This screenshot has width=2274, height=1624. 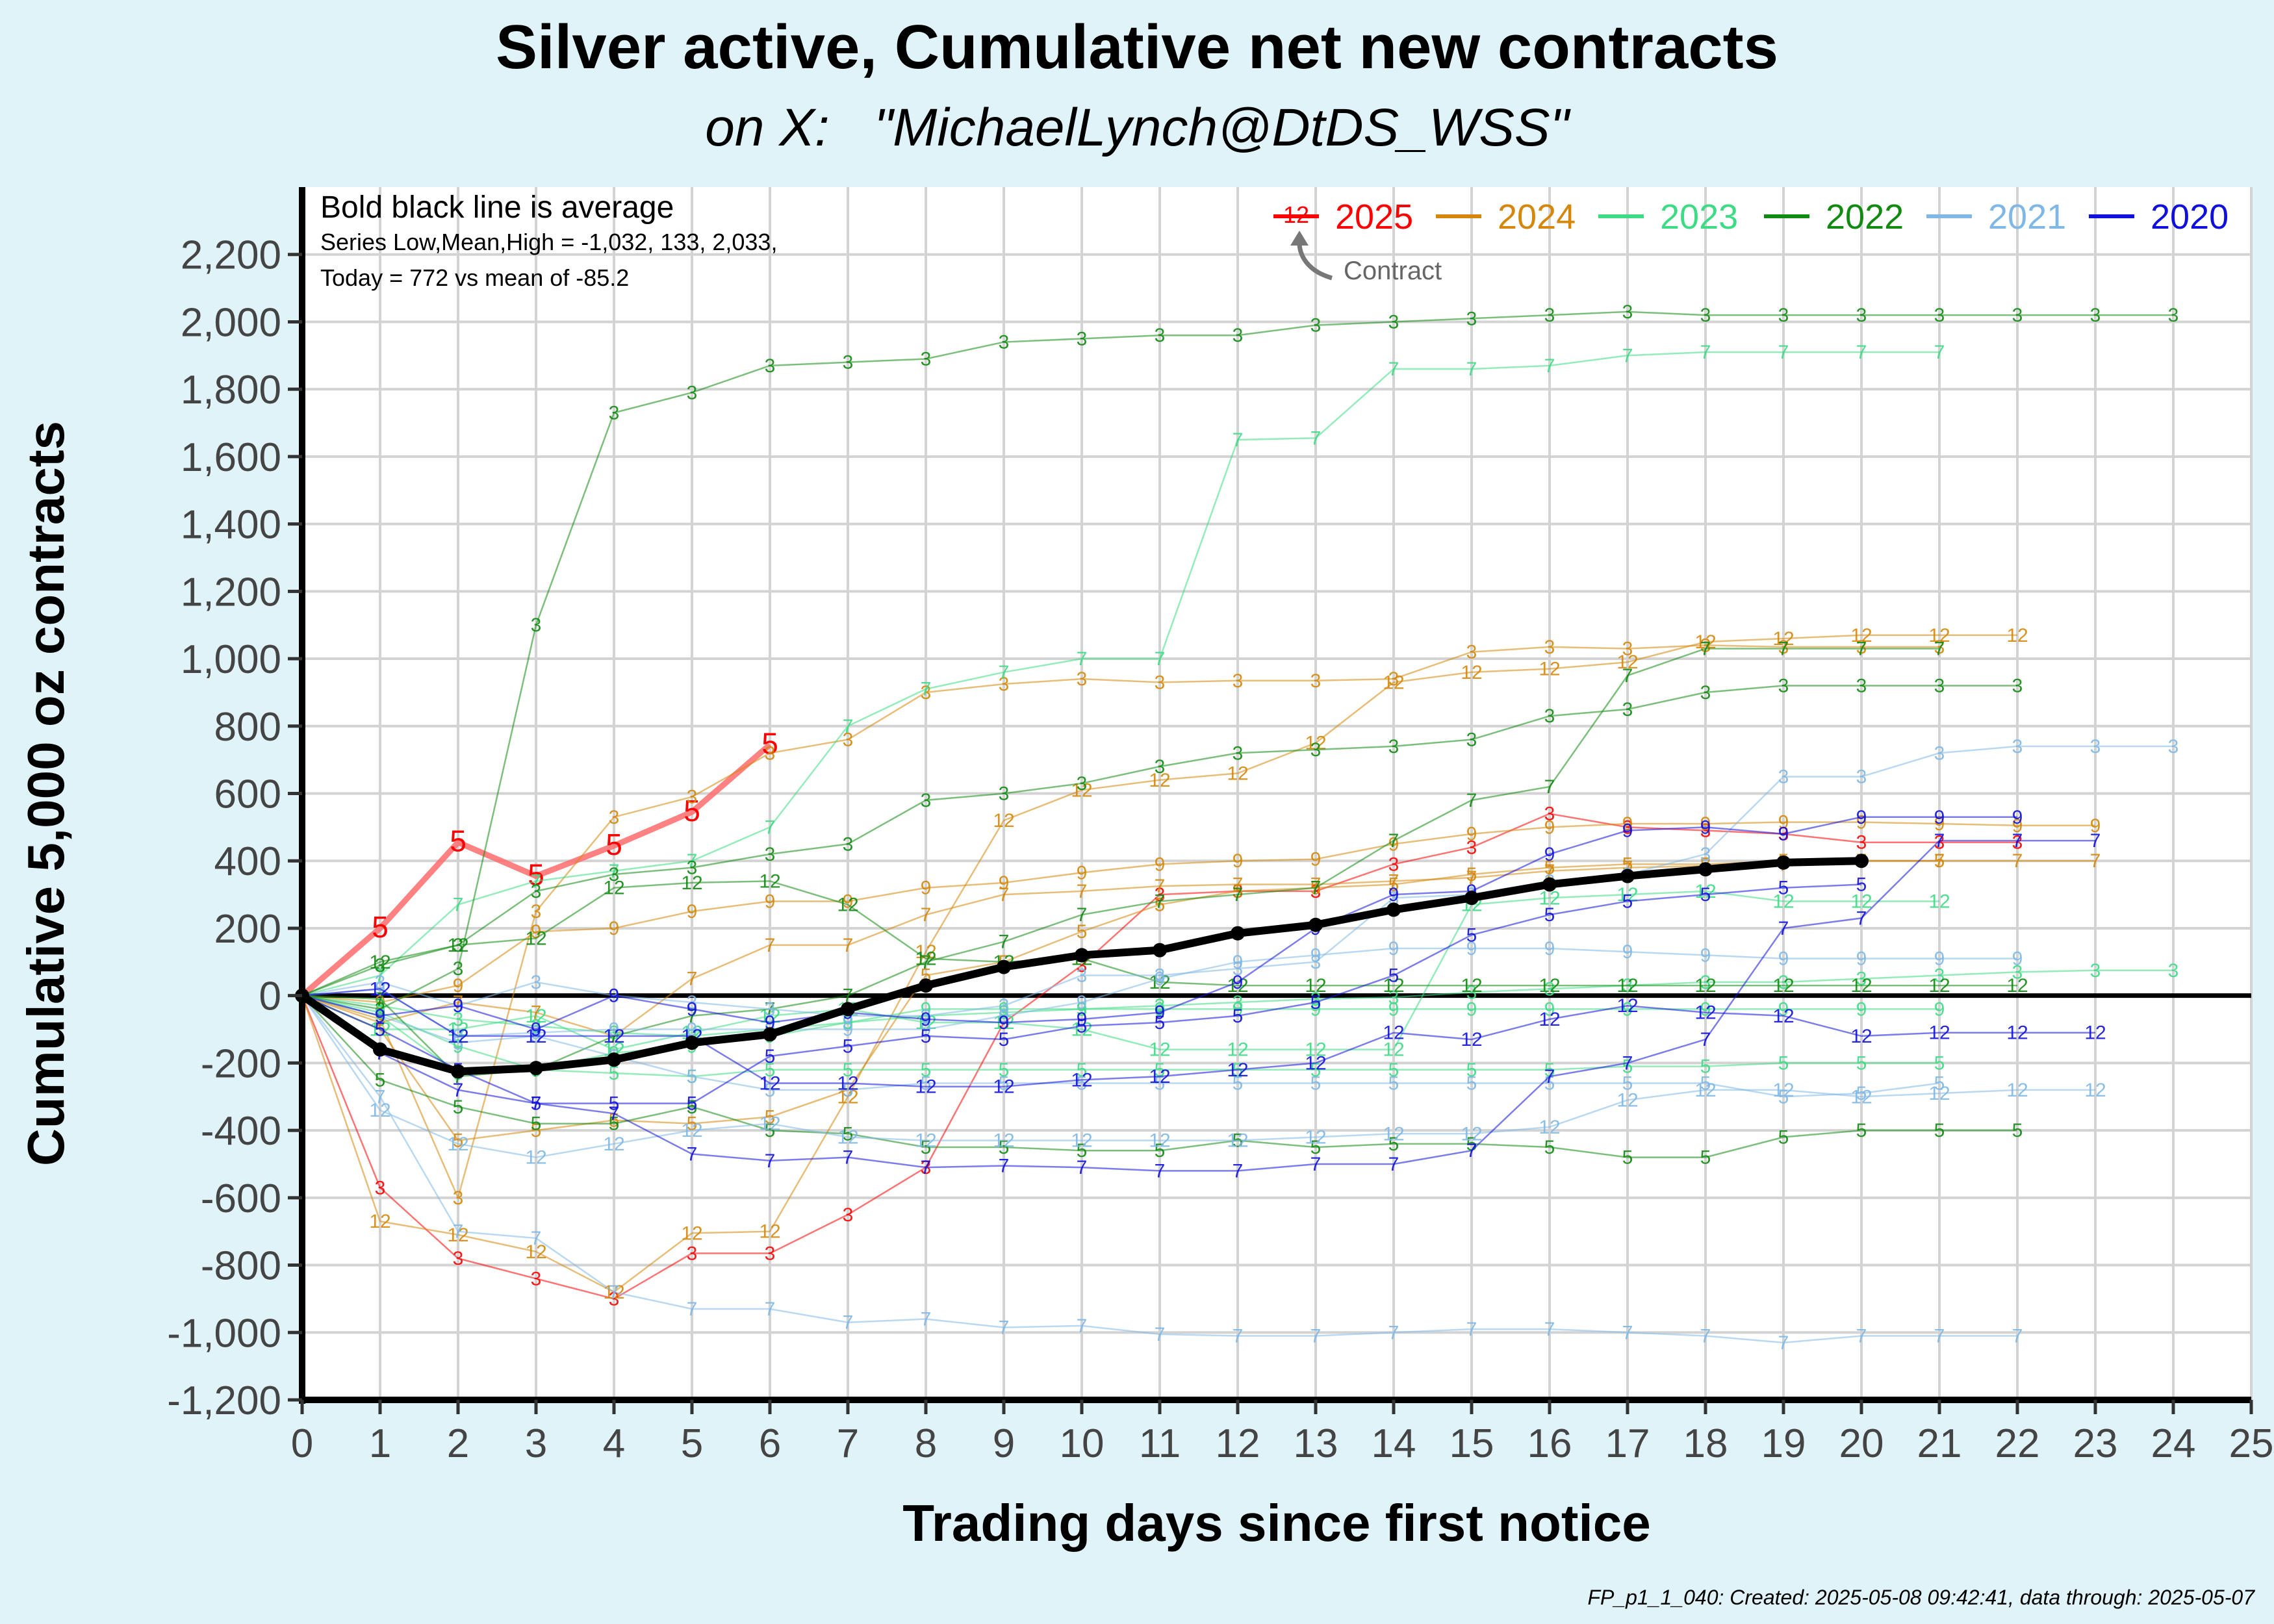 What do you see at coordinates (241, 1266) in the screenshot?
I see `y-tick-label: -800` at bounding box center [241, 1266].